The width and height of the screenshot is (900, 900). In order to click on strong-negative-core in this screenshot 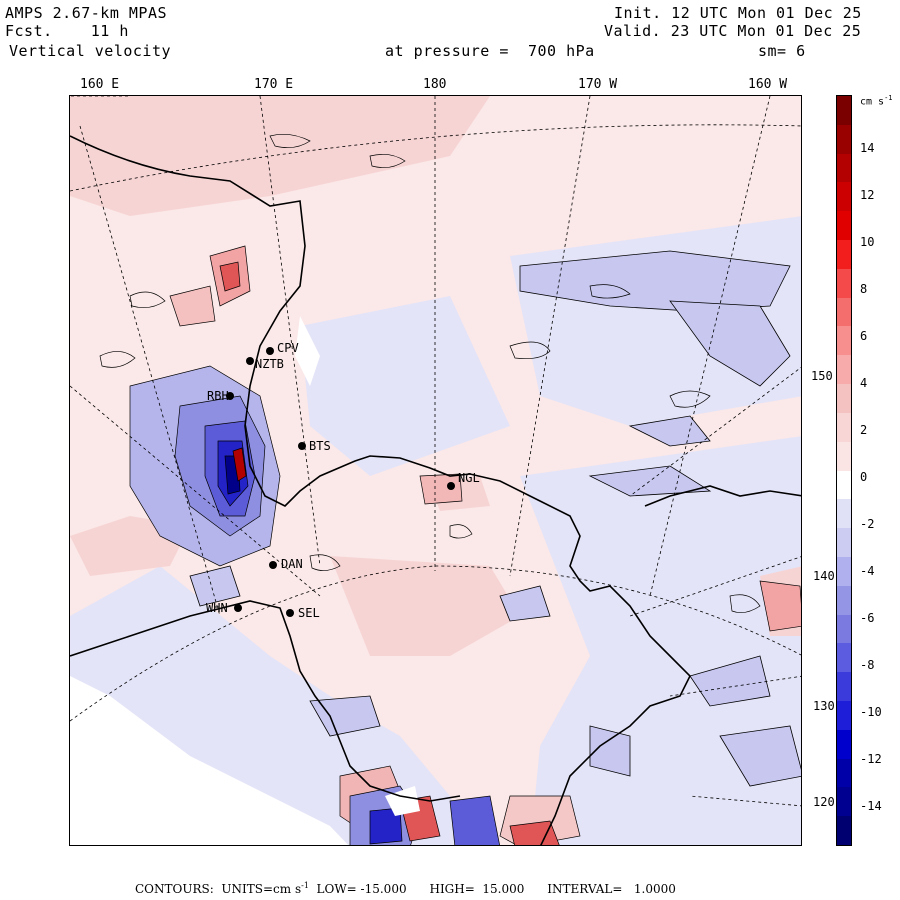, I will do `click(205, 466)`.